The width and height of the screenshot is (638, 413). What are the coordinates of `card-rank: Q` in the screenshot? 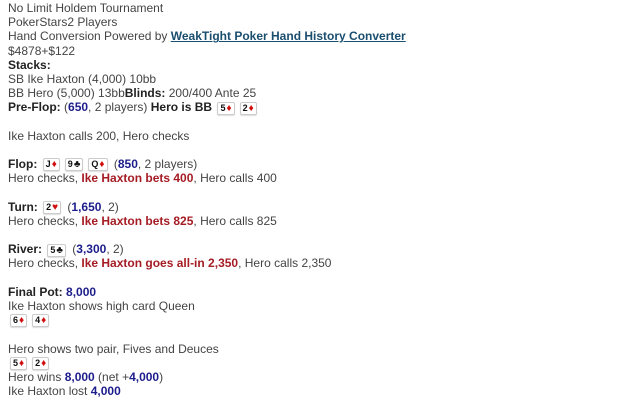 It's located at (95, 164).